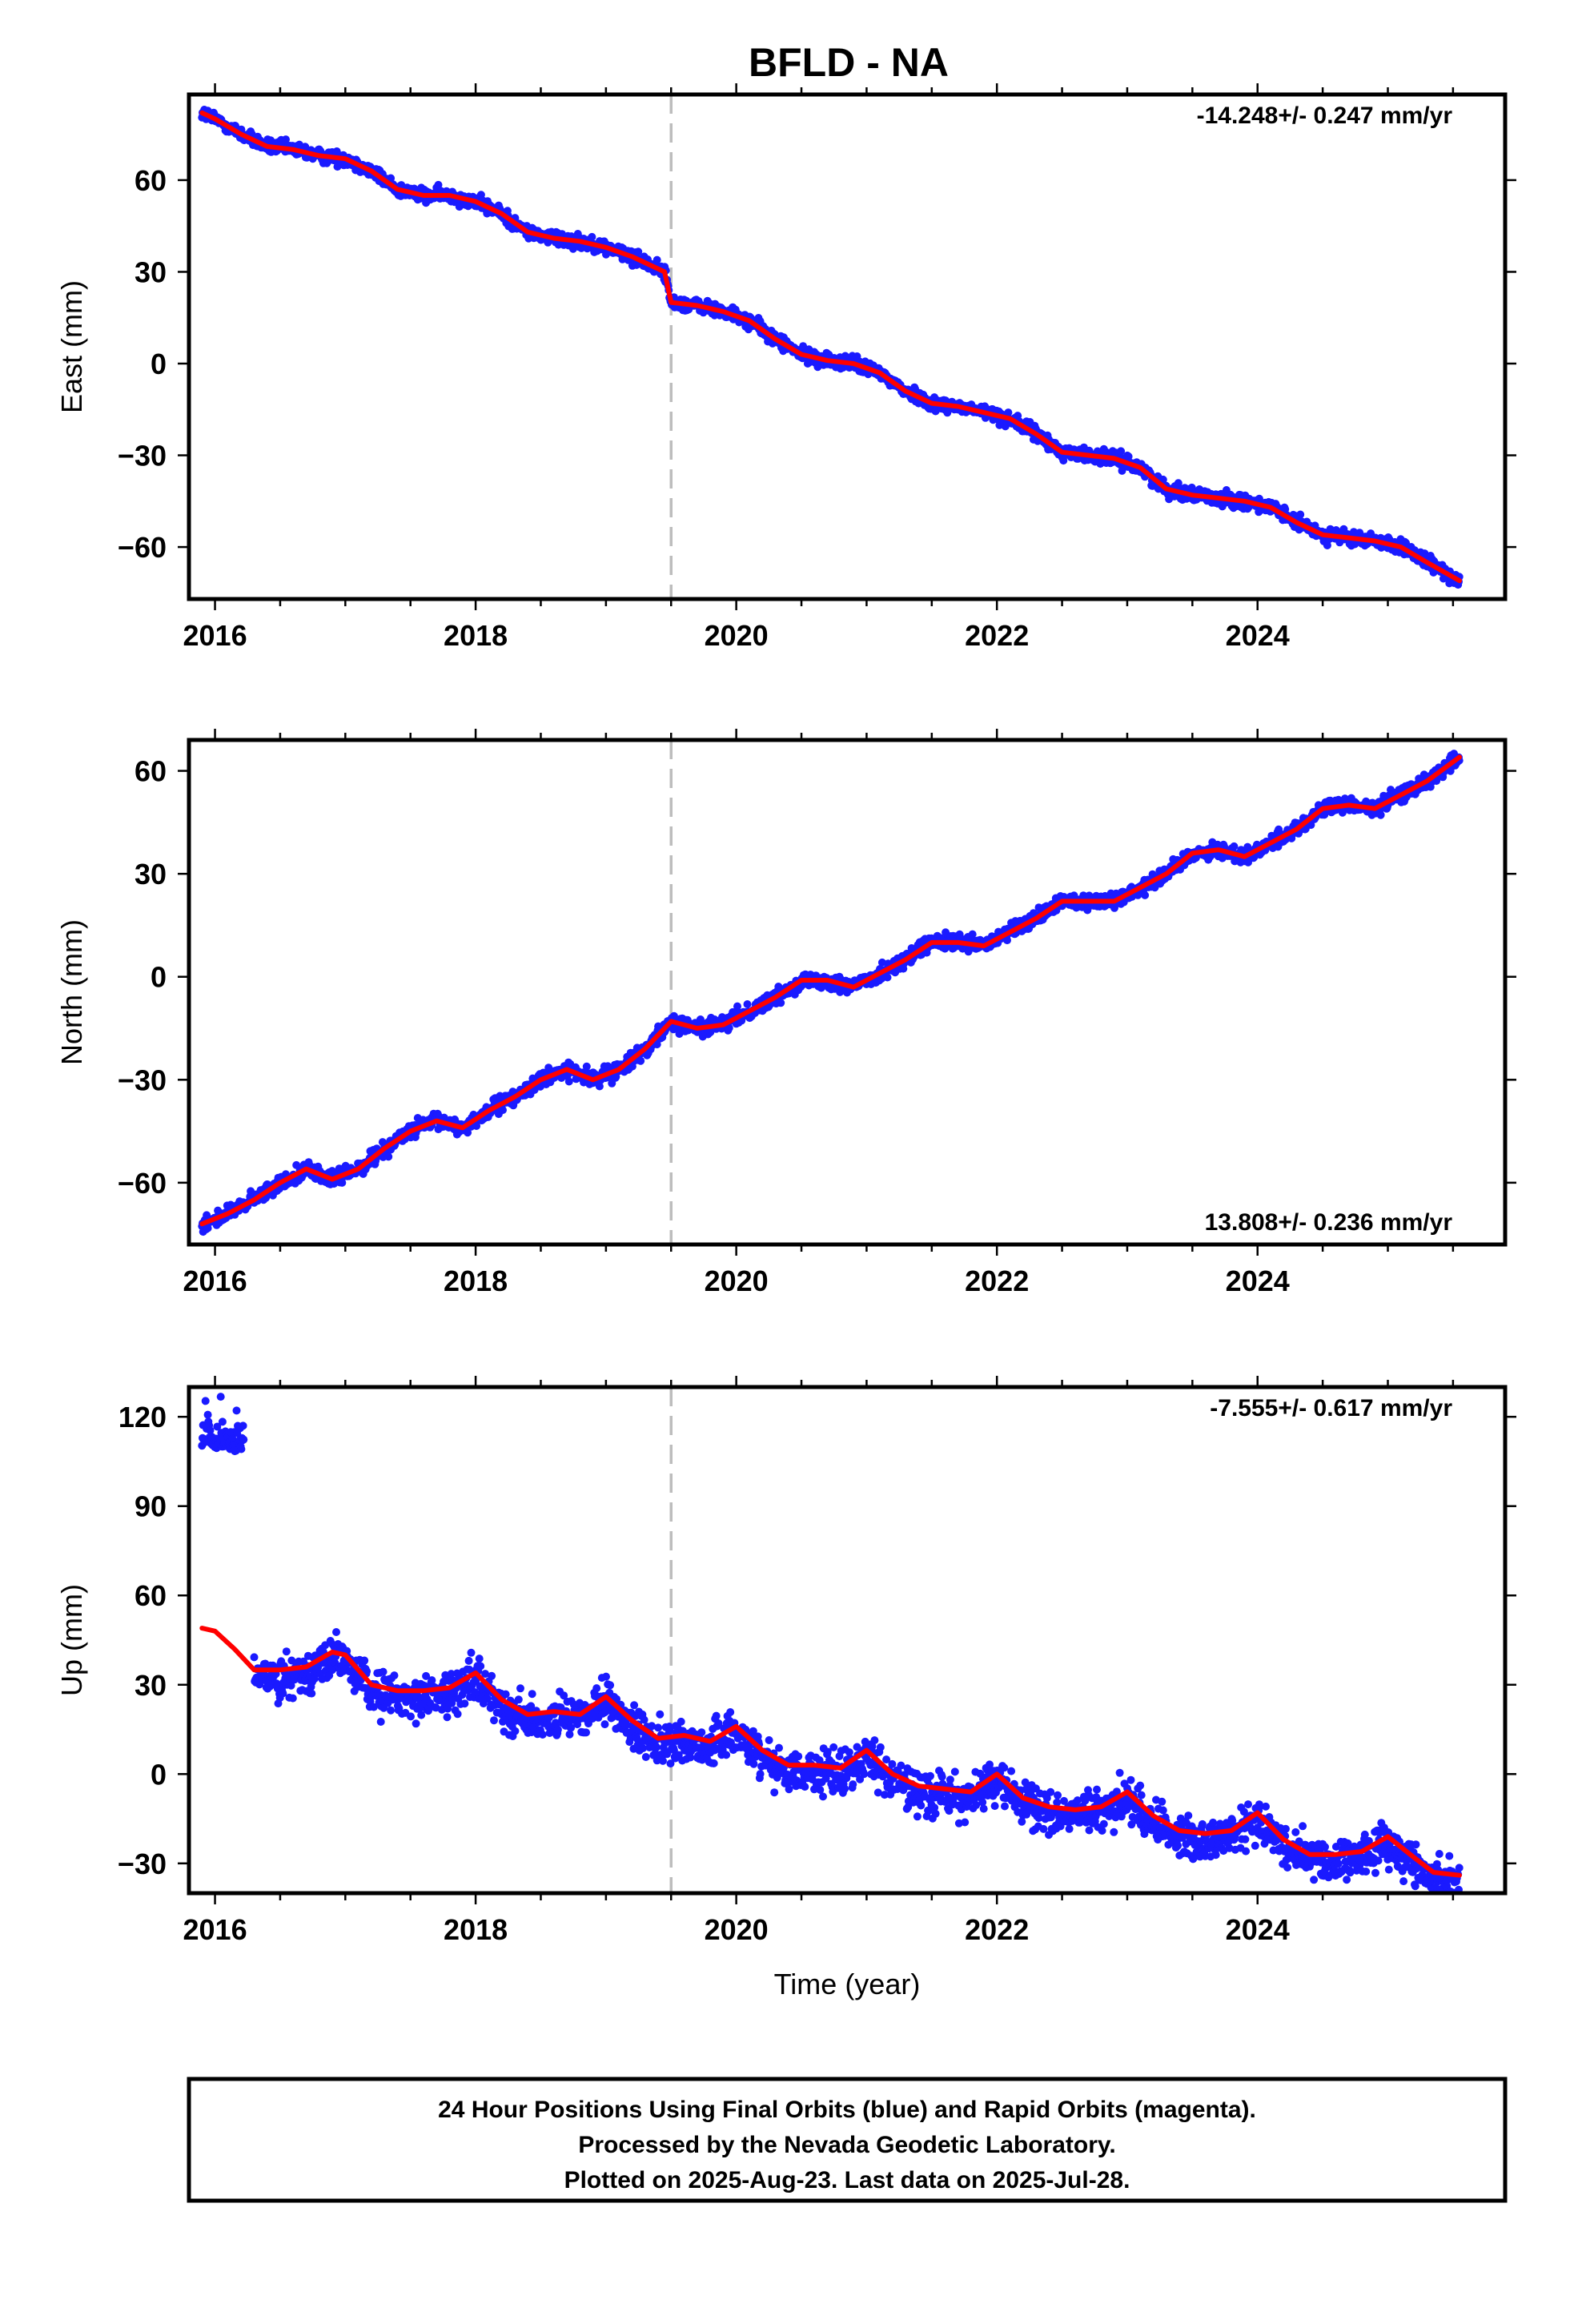 The height and width of the screenshot is (2324, 1582). What do you see at coordinates (997, 1281) in the screenshot?
I see `north-x-tick-label: 2022` at bounding box center [997, 1281].